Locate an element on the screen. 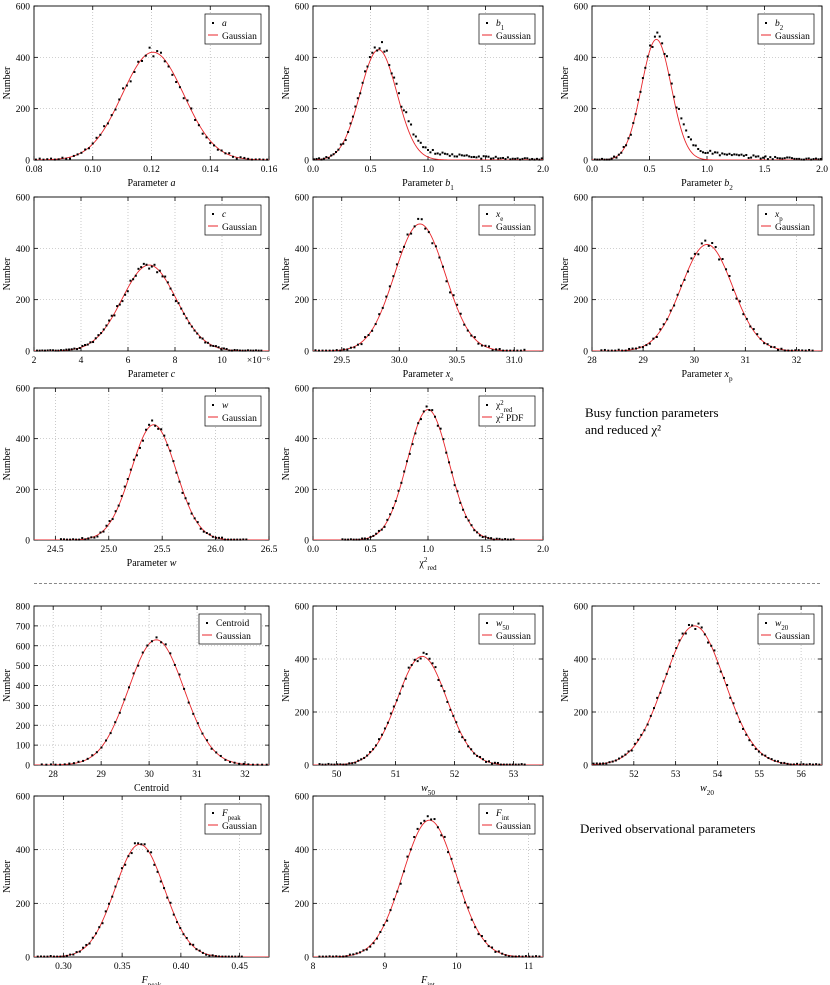 This screenshot has width=830, height=985. x-tick-label: 1.5 is located at coordinates (486, 550).